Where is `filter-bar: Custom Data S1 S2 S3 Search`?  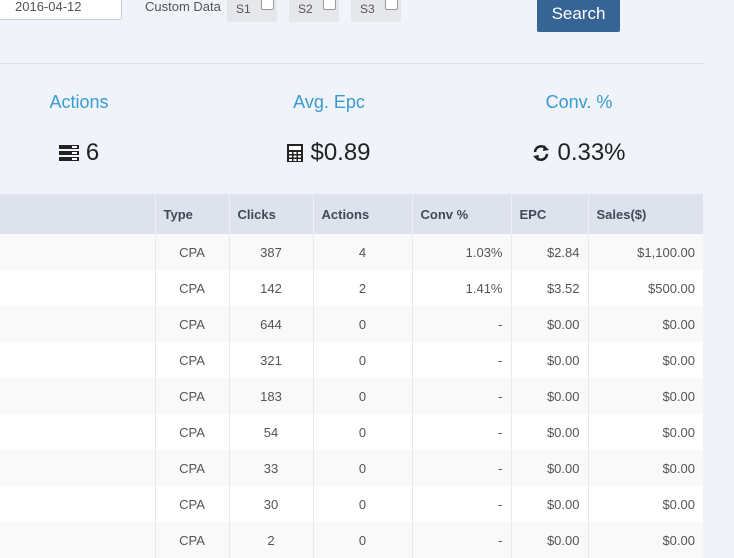
filter-bar: Custom Data S1 S2 S3 Search is located at coordinates (367, 31).